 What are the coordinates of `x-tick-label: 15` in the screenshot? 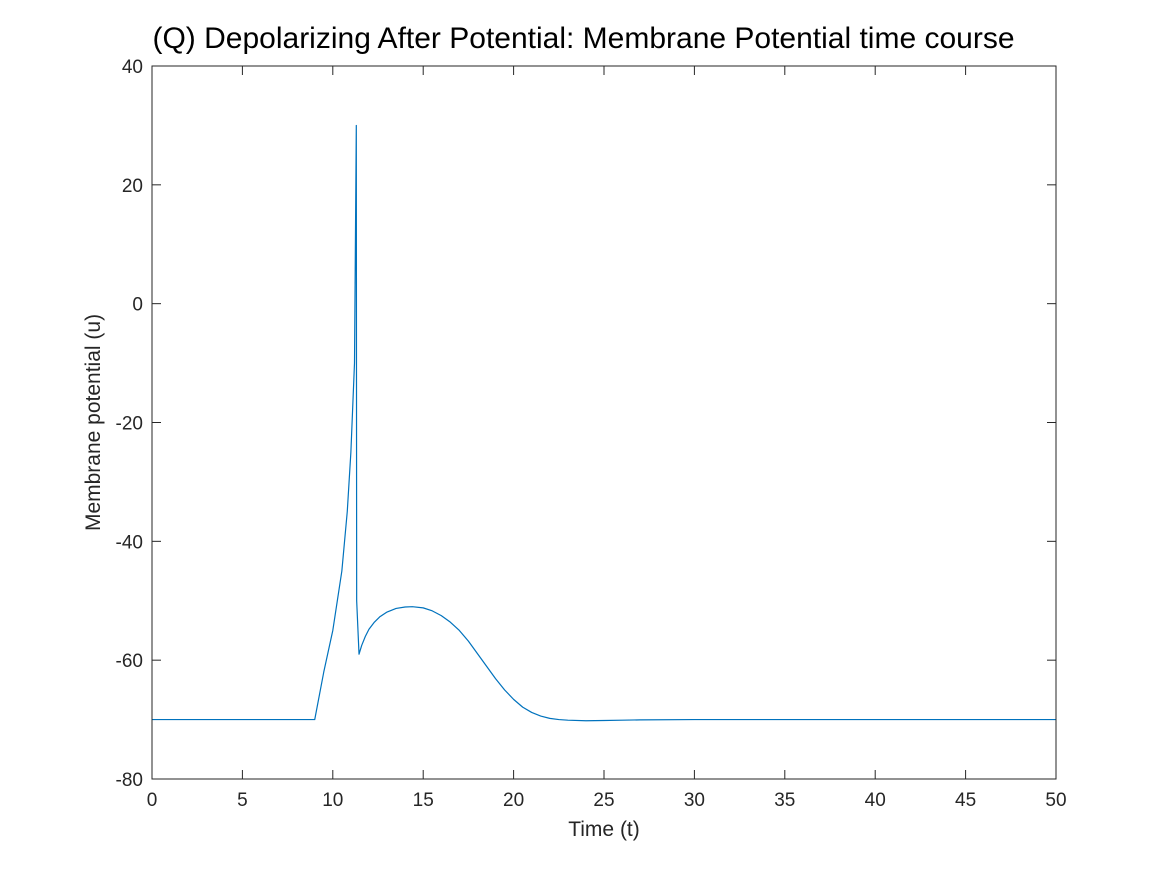 It's located at (423, 800).